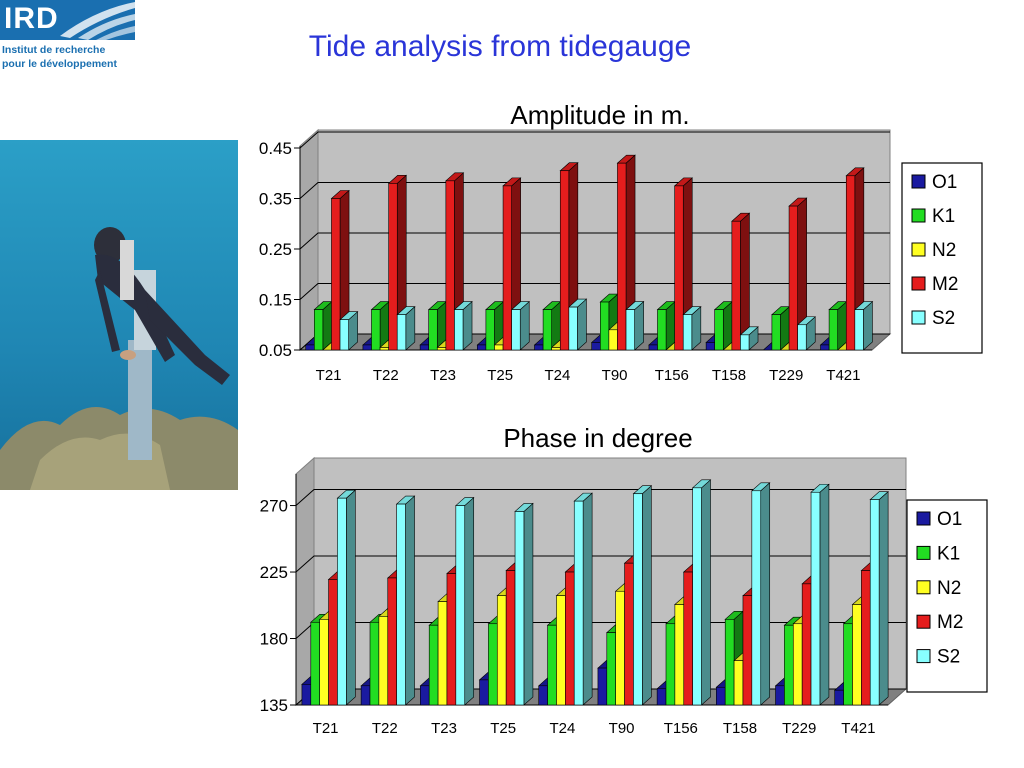  What do you see at coordinates (797, 664) in the screenshot?
I see `bar-N2-T229` at bounding box center [797, 664].